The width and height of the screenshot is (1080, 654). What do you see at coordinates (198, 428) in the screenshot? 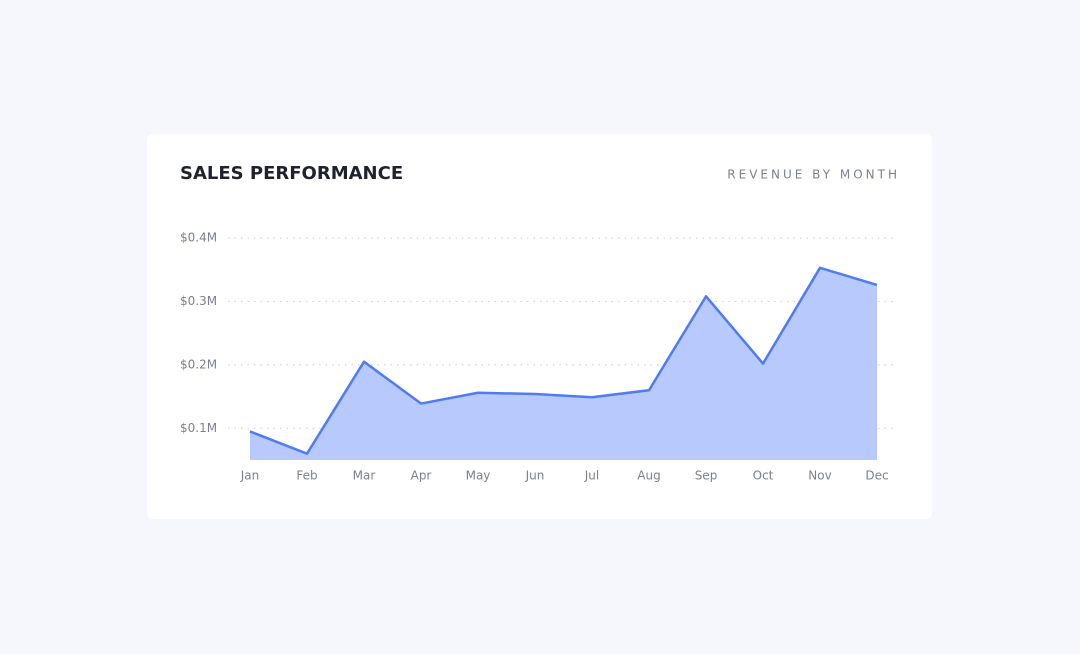
I see `y-tick-label: $0.1M` at bounding box center [198, 428].